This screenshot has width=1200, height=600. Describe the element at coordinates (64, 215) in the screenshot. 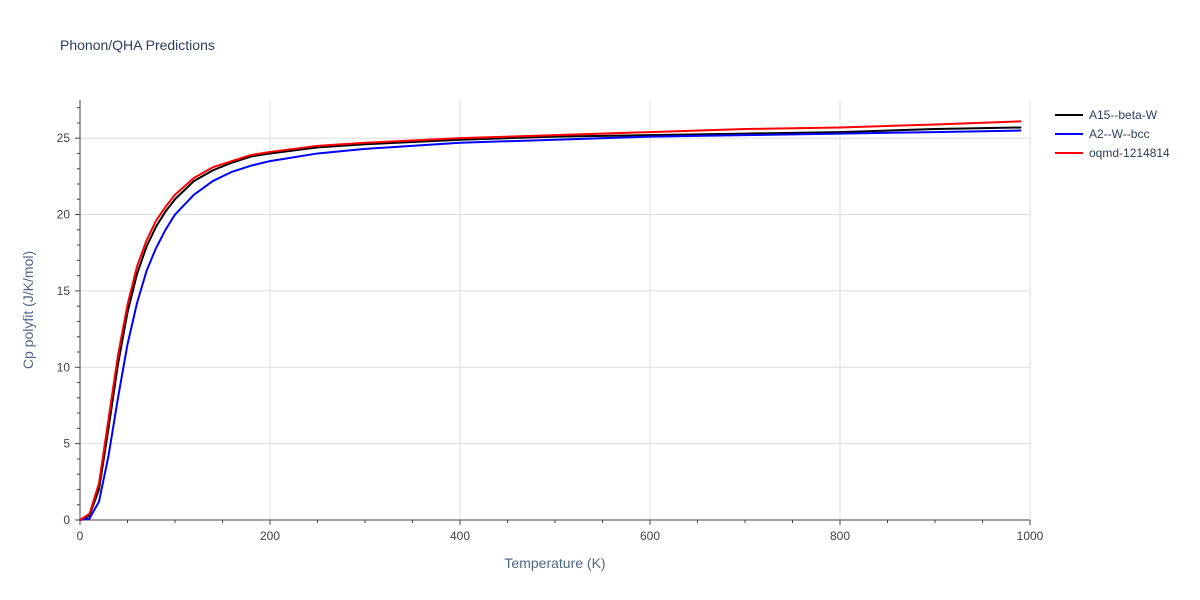

I see `y-tick-label: 20` at that location.